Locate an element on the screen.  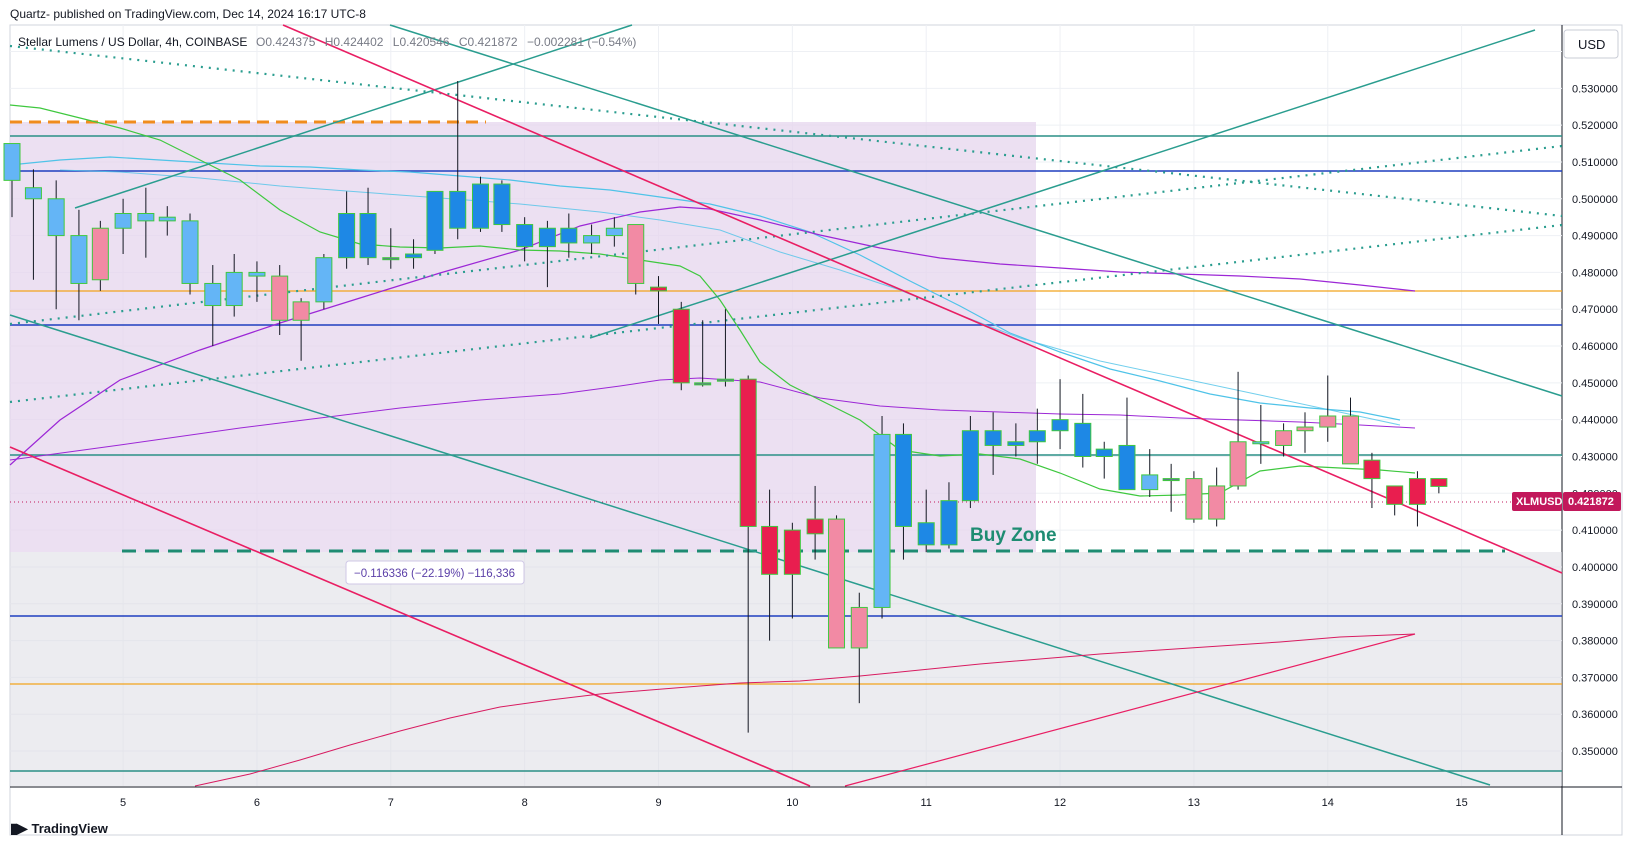
time-tick-label: 9 is located at coordinates (658, 803).